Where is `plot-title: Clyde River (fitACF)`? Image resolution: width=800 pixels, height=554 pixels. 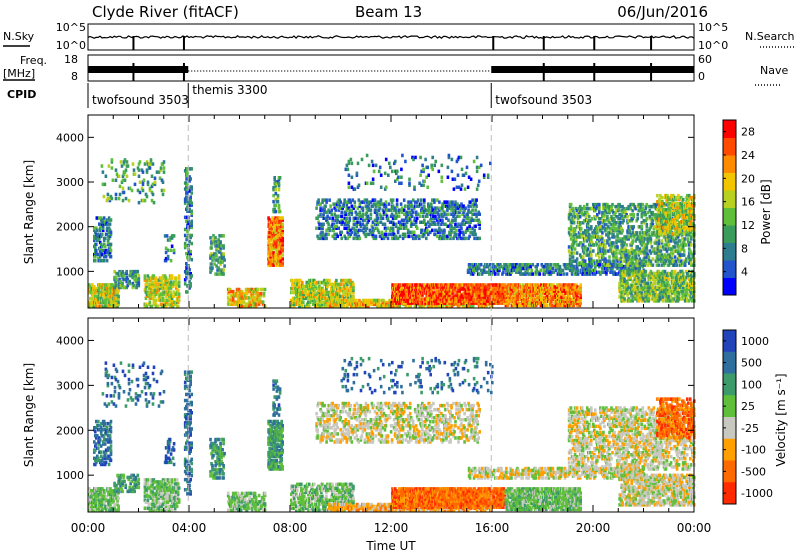
plot-title: Clyde River (fitACF) is located at coordinates (165, 12).